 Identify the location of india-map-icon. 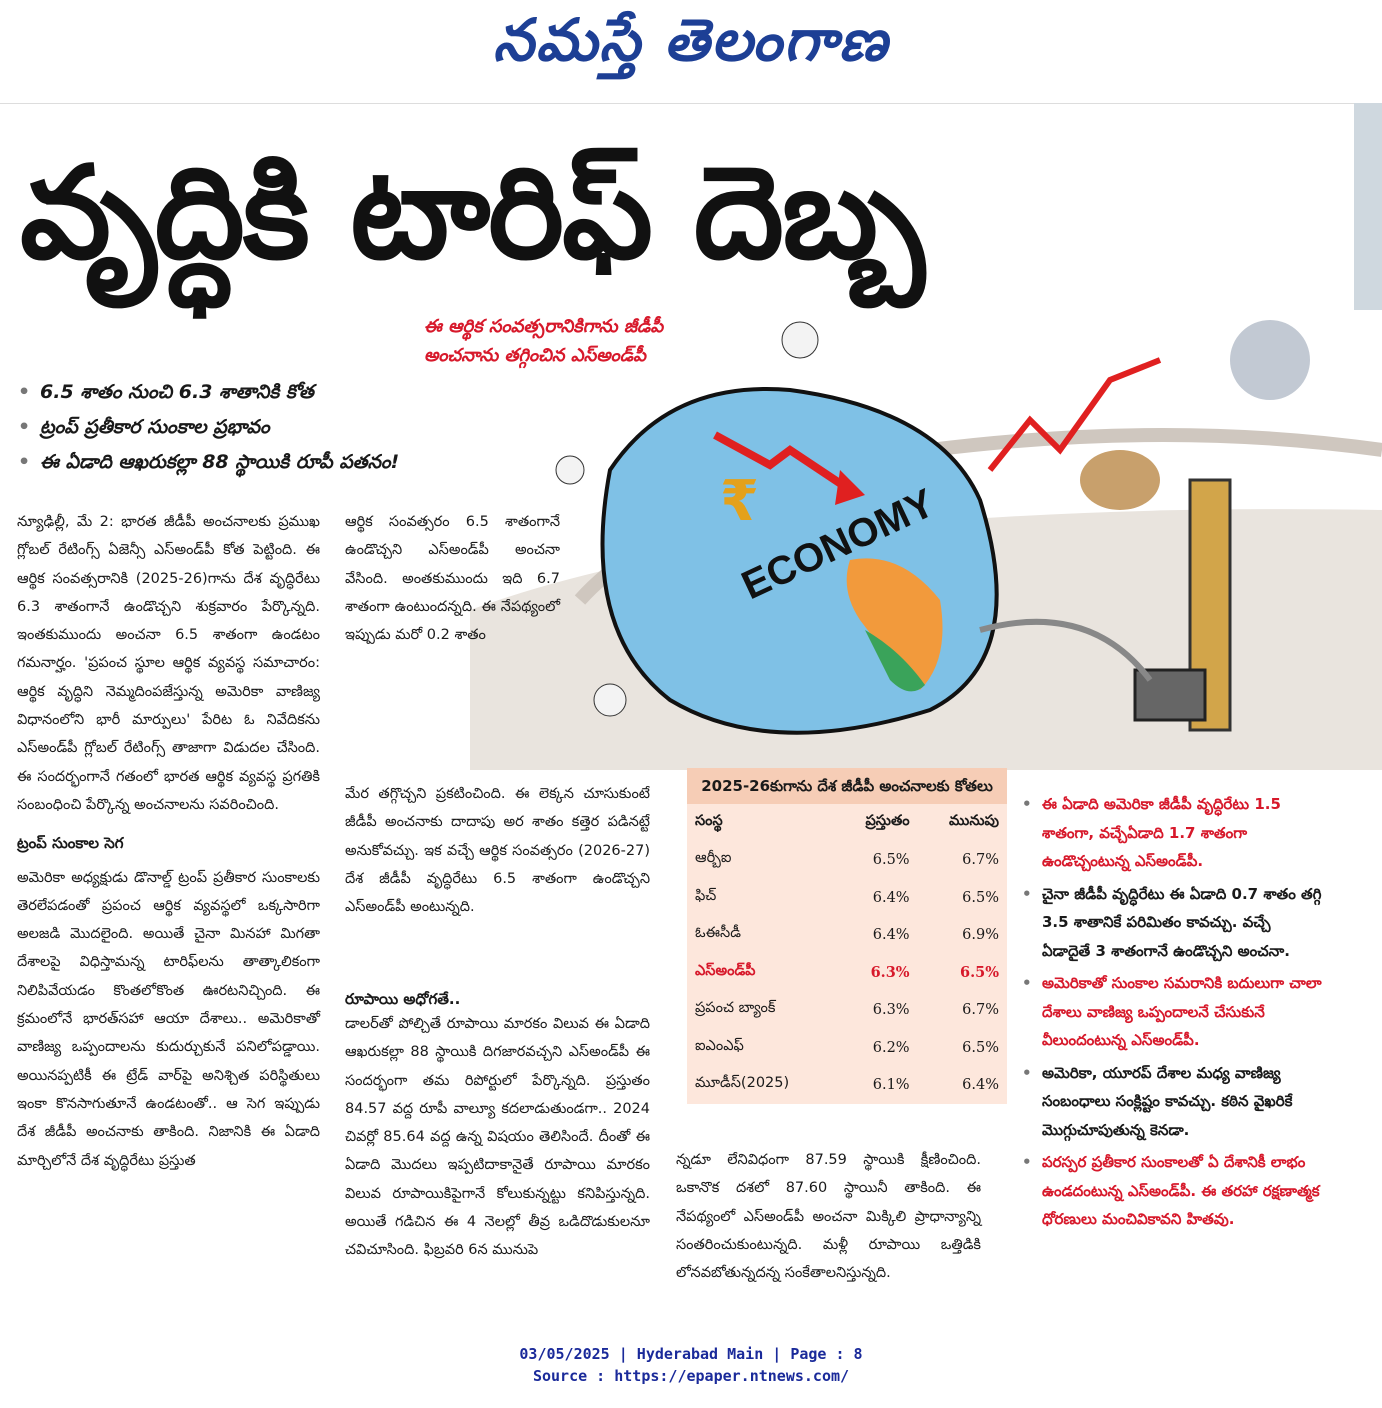
(894, 624).